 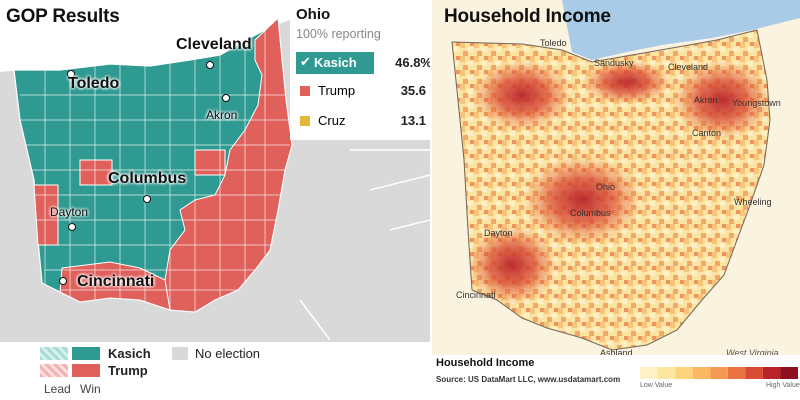 I want to click on cincinnati-marker-icon, so click(x=63, y=281).